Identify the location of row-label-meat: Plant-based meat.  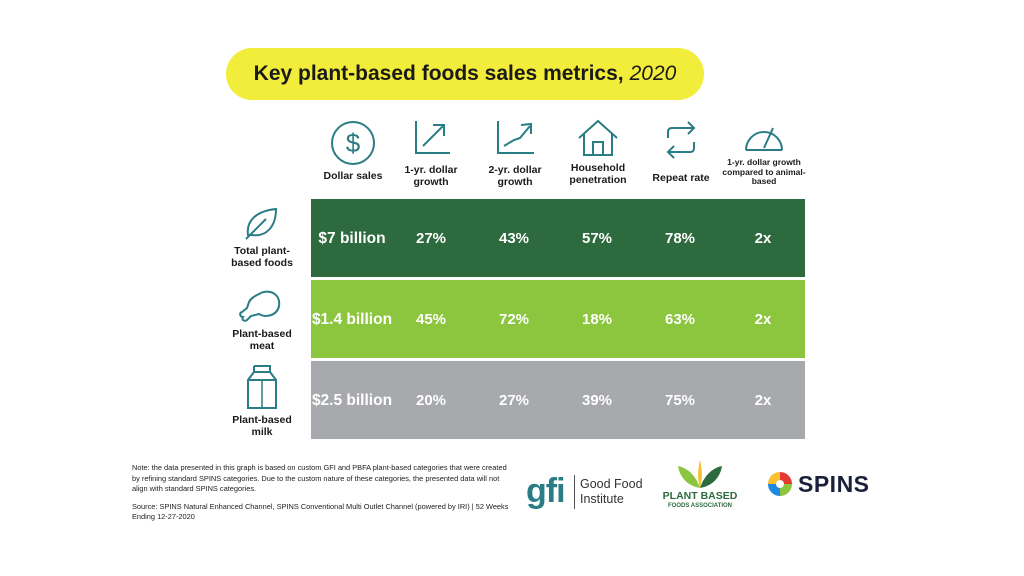
(262, 319).